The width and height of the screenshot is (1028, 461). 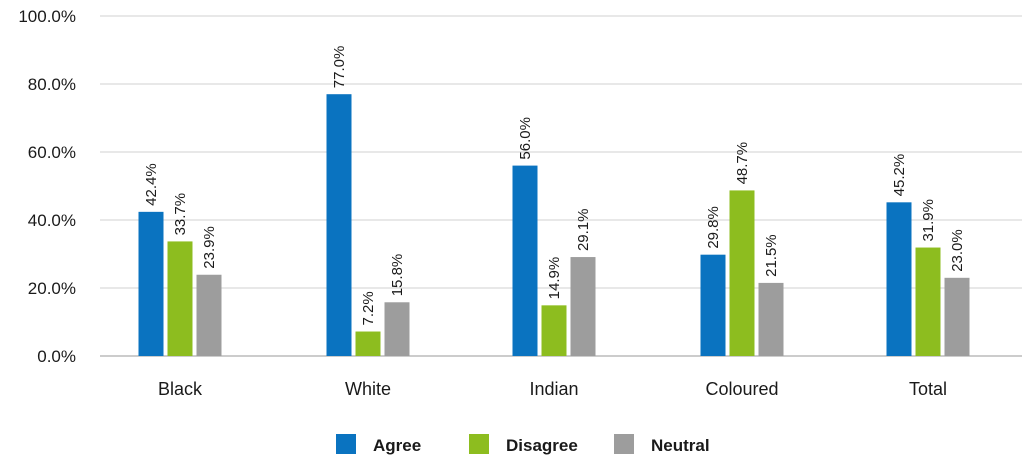 What do you see at coordinates (957, 316) in the screenshot?
I see `bar-neutral-total` at bounding box center [957, 316].